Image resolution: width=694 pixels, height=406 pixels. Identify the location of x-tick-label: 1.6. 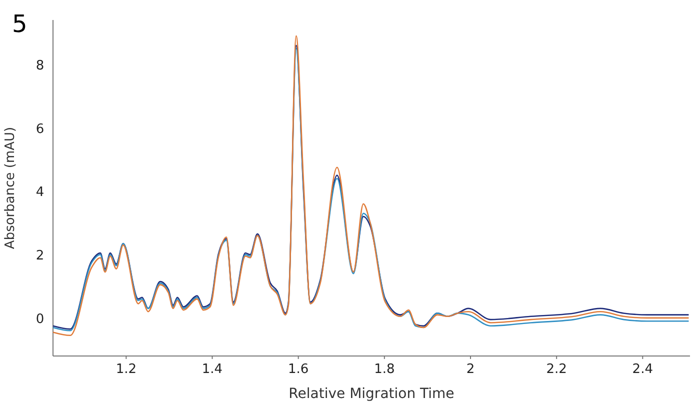
(298, 369).